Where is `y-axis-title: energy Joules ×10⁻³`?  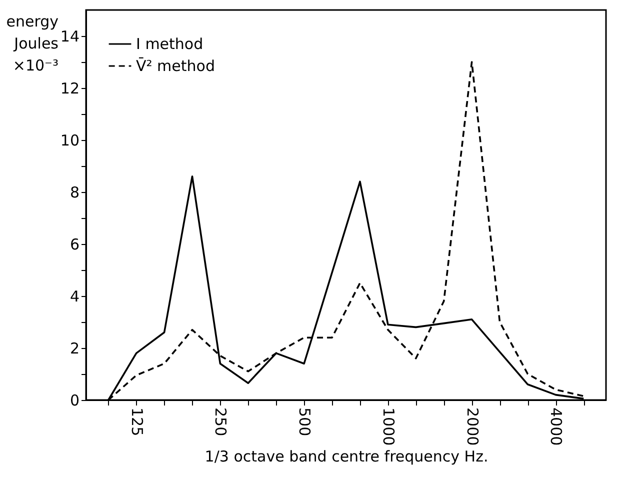 y-axis-title: energy Joules ×10⁻³ is located at coordinates (32, 43).